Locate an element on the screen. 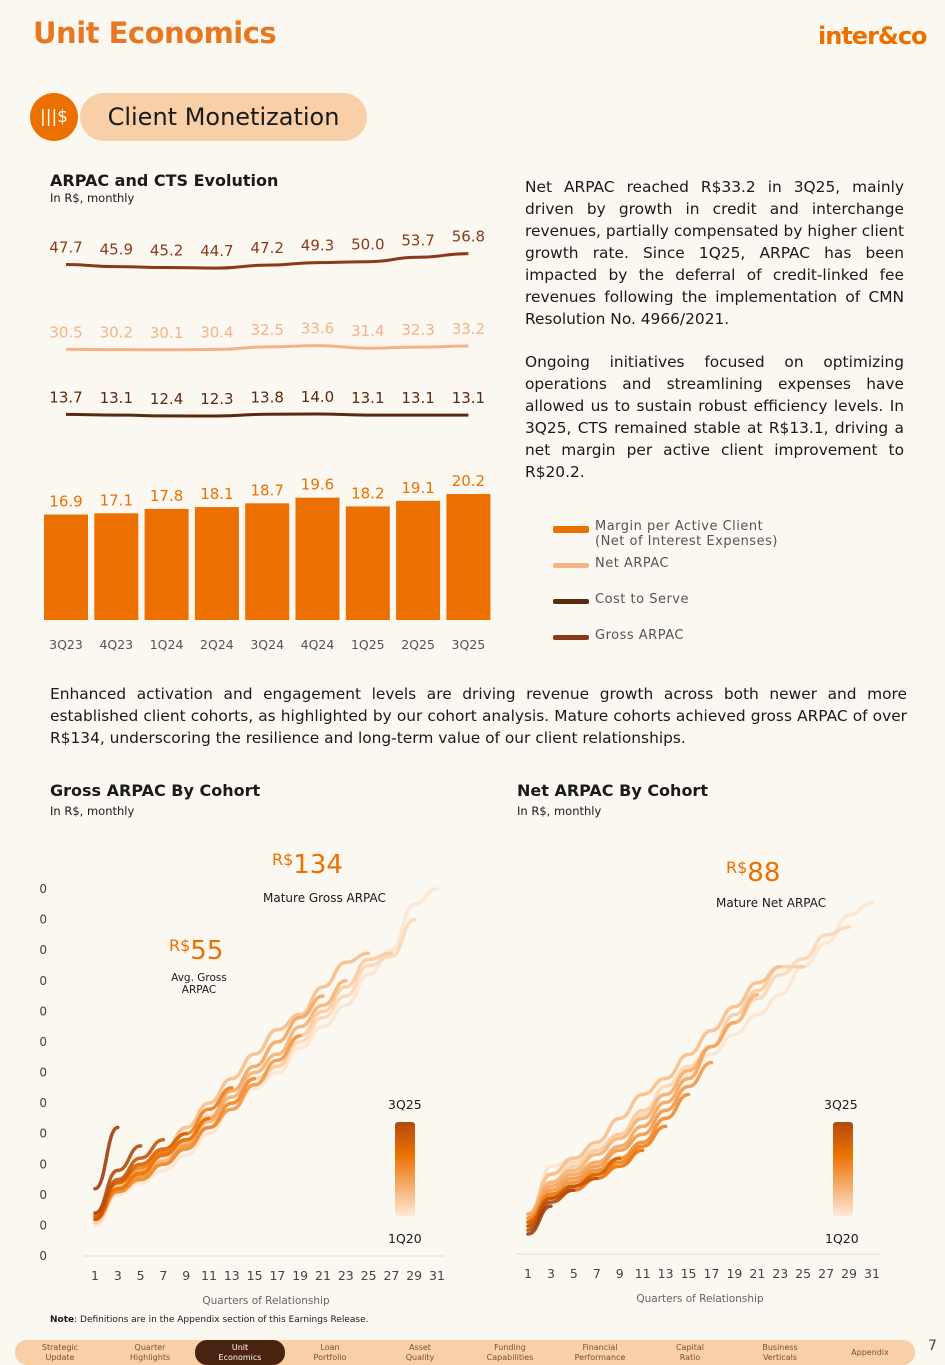 Image resolution: width=945 pixels, height=1365 pixels. legend-label: Gross ARPAC is located at coordinates (639, 635).